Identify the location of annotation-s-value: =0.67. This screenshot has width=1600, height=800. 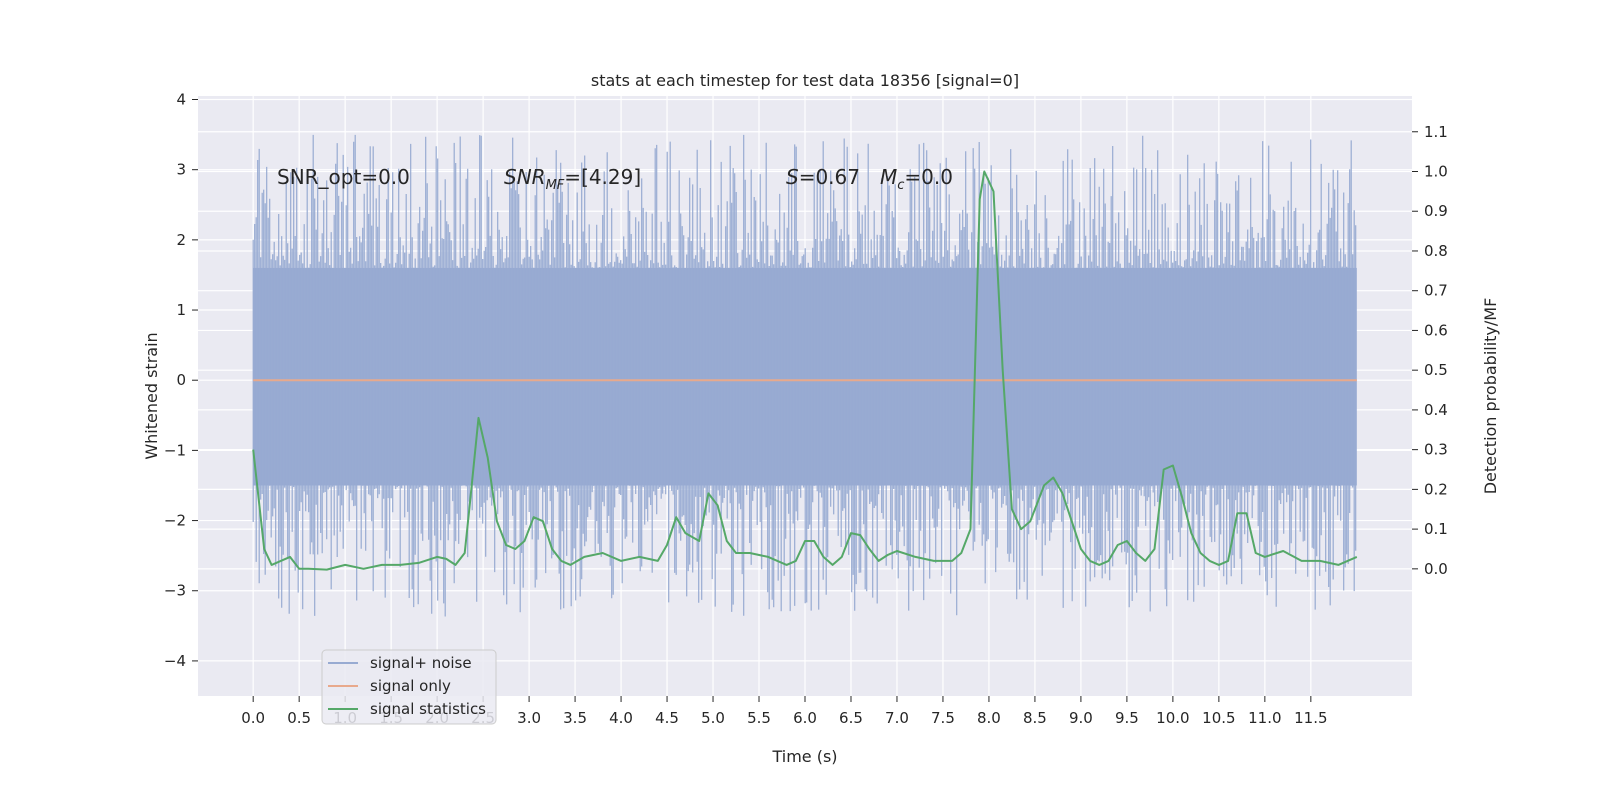
(829, 177).